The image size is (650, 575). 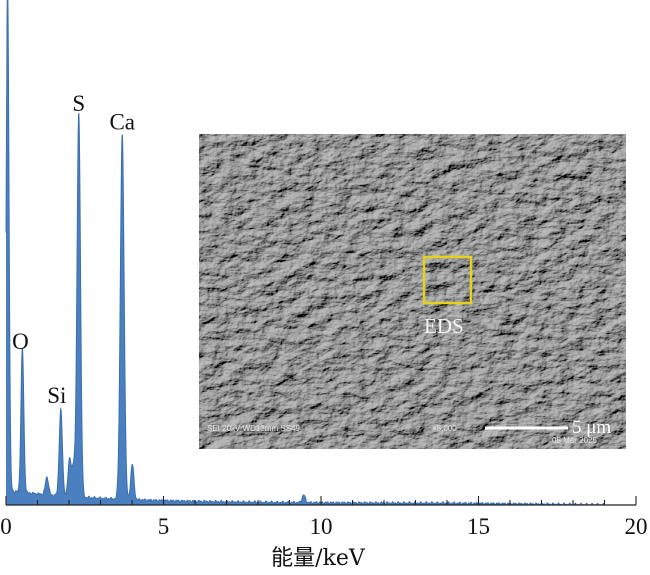 I want to click on sem-footer-date: 05 Mar 2025, so click(x=574, y=440).